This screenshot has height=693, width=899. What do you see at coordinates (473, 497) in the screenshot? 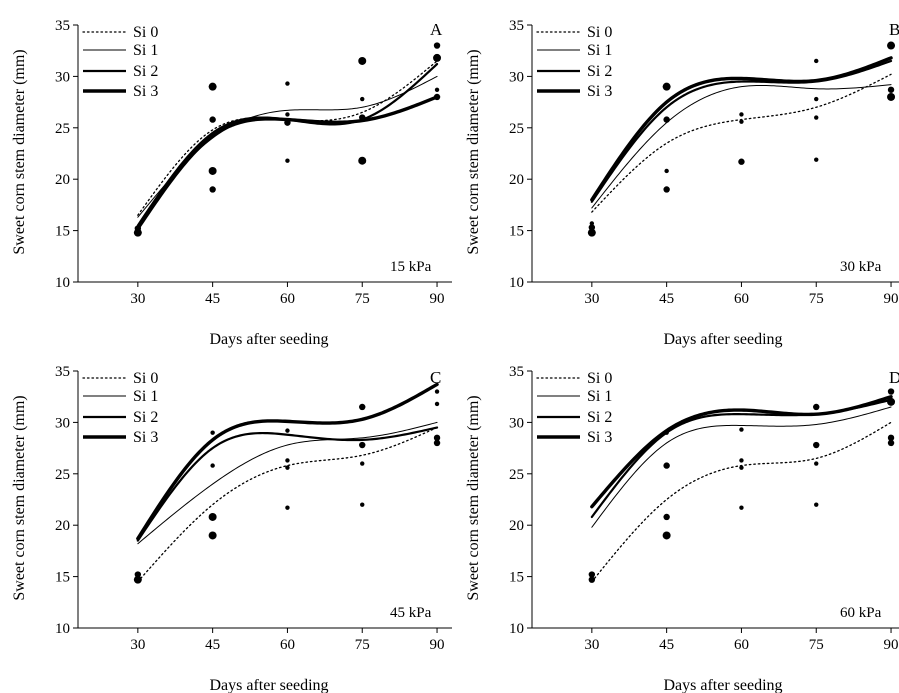
I see `panel-d-y-axis-label: Sweet corn stem diameter (mm)` at bounding box center [473, 497].